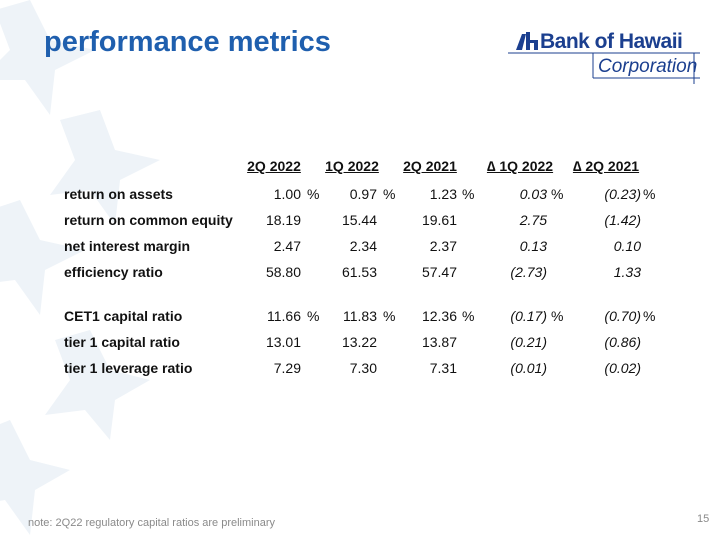 The height and width of the screenshot is (540, 720). What do you see at coordinates (611, 41) in the screenshot?
I see `logo-name: Bank of Hawaii` at bounding box center [611, 41].